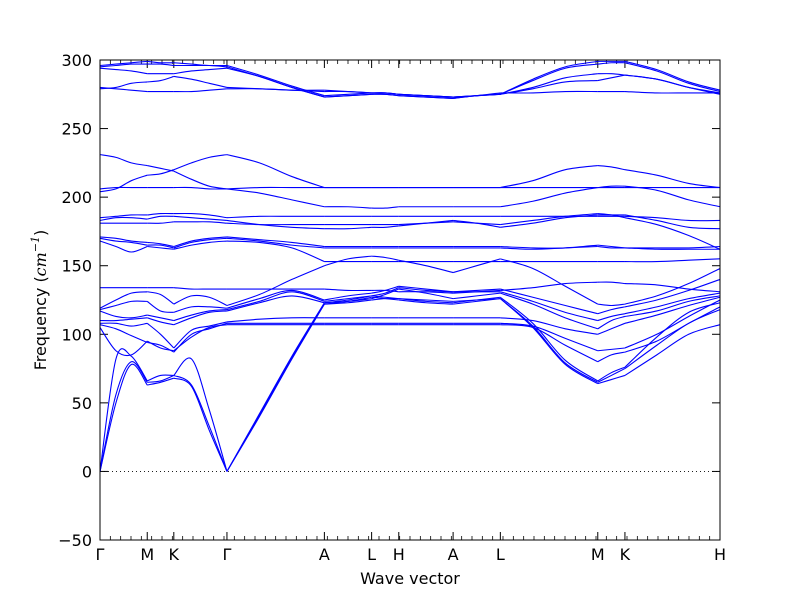  I want to click on y-axis-label-text: Frequency (, so click(40, 323).